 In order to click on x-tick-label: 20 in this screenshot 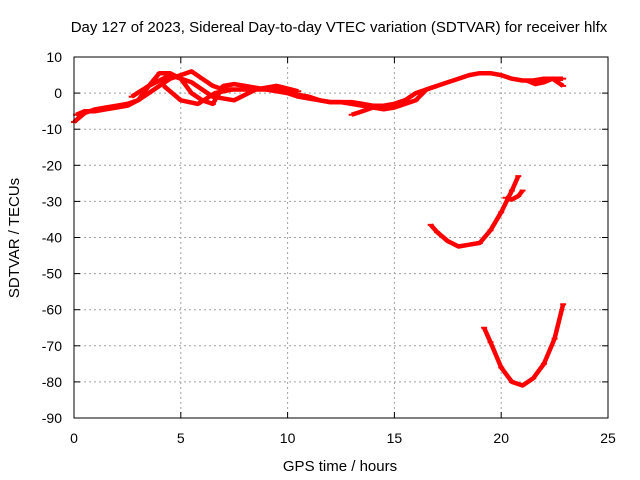, I will do `click(501, 438)`.